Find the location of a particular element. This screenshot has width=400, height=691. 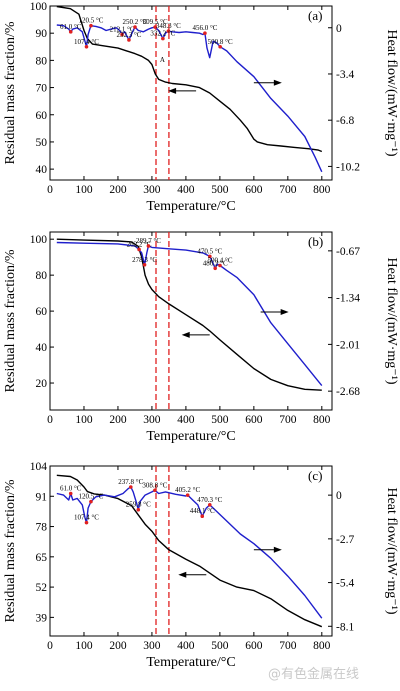

y-right-tick-label: -6.8 is located at coordinates (345, 121).